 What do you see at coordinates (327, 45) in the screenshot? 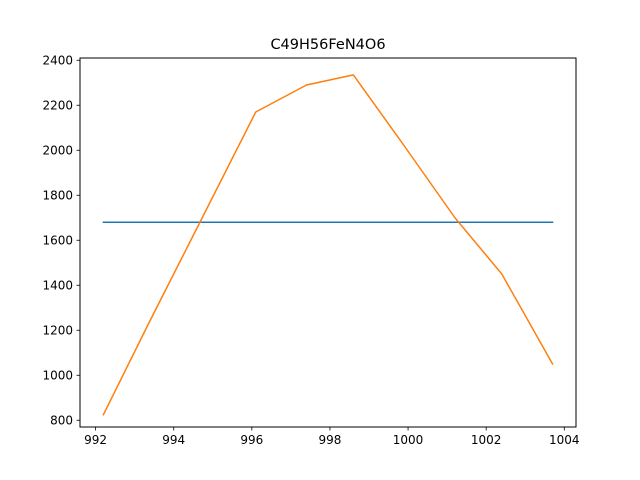
I see `chart-title: C49H56FeN4O6` at bounding box center [327, 45].